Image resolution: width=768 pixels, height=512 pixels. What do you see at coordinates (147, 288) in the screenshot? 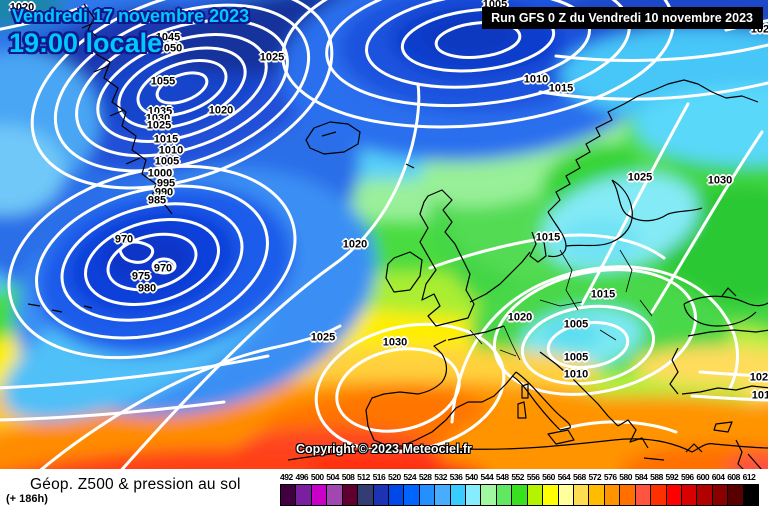
I see `pressure-label: 980` at bounding box center [147, 288].